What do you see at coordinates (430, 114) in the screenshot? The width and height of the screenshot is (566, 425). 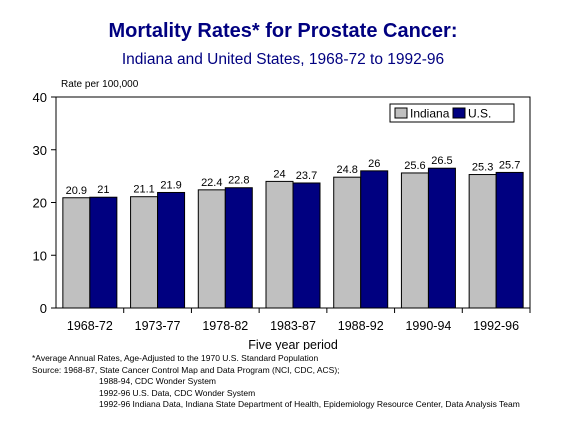 I see `legend-entry: Indiana` at bounding box center [430, 114].